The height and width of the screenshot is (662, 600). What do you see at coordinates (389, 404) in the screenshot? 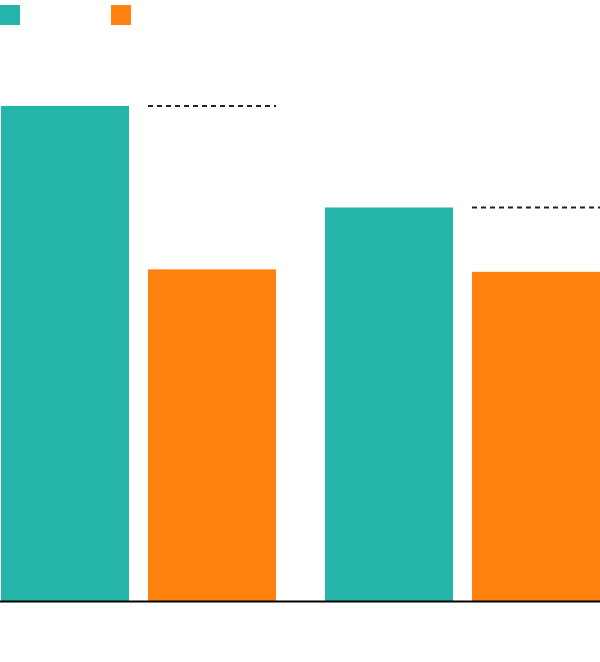
I see `bar-series1-category2` at bounding box center [389, 404].